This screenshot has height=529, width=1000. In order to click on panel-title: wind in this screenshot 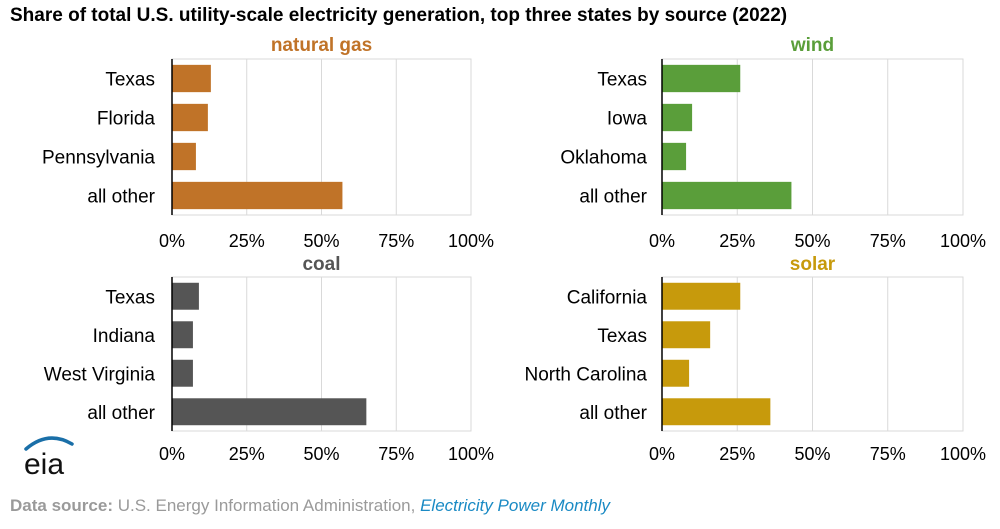, I will do `click(812, 45)`.